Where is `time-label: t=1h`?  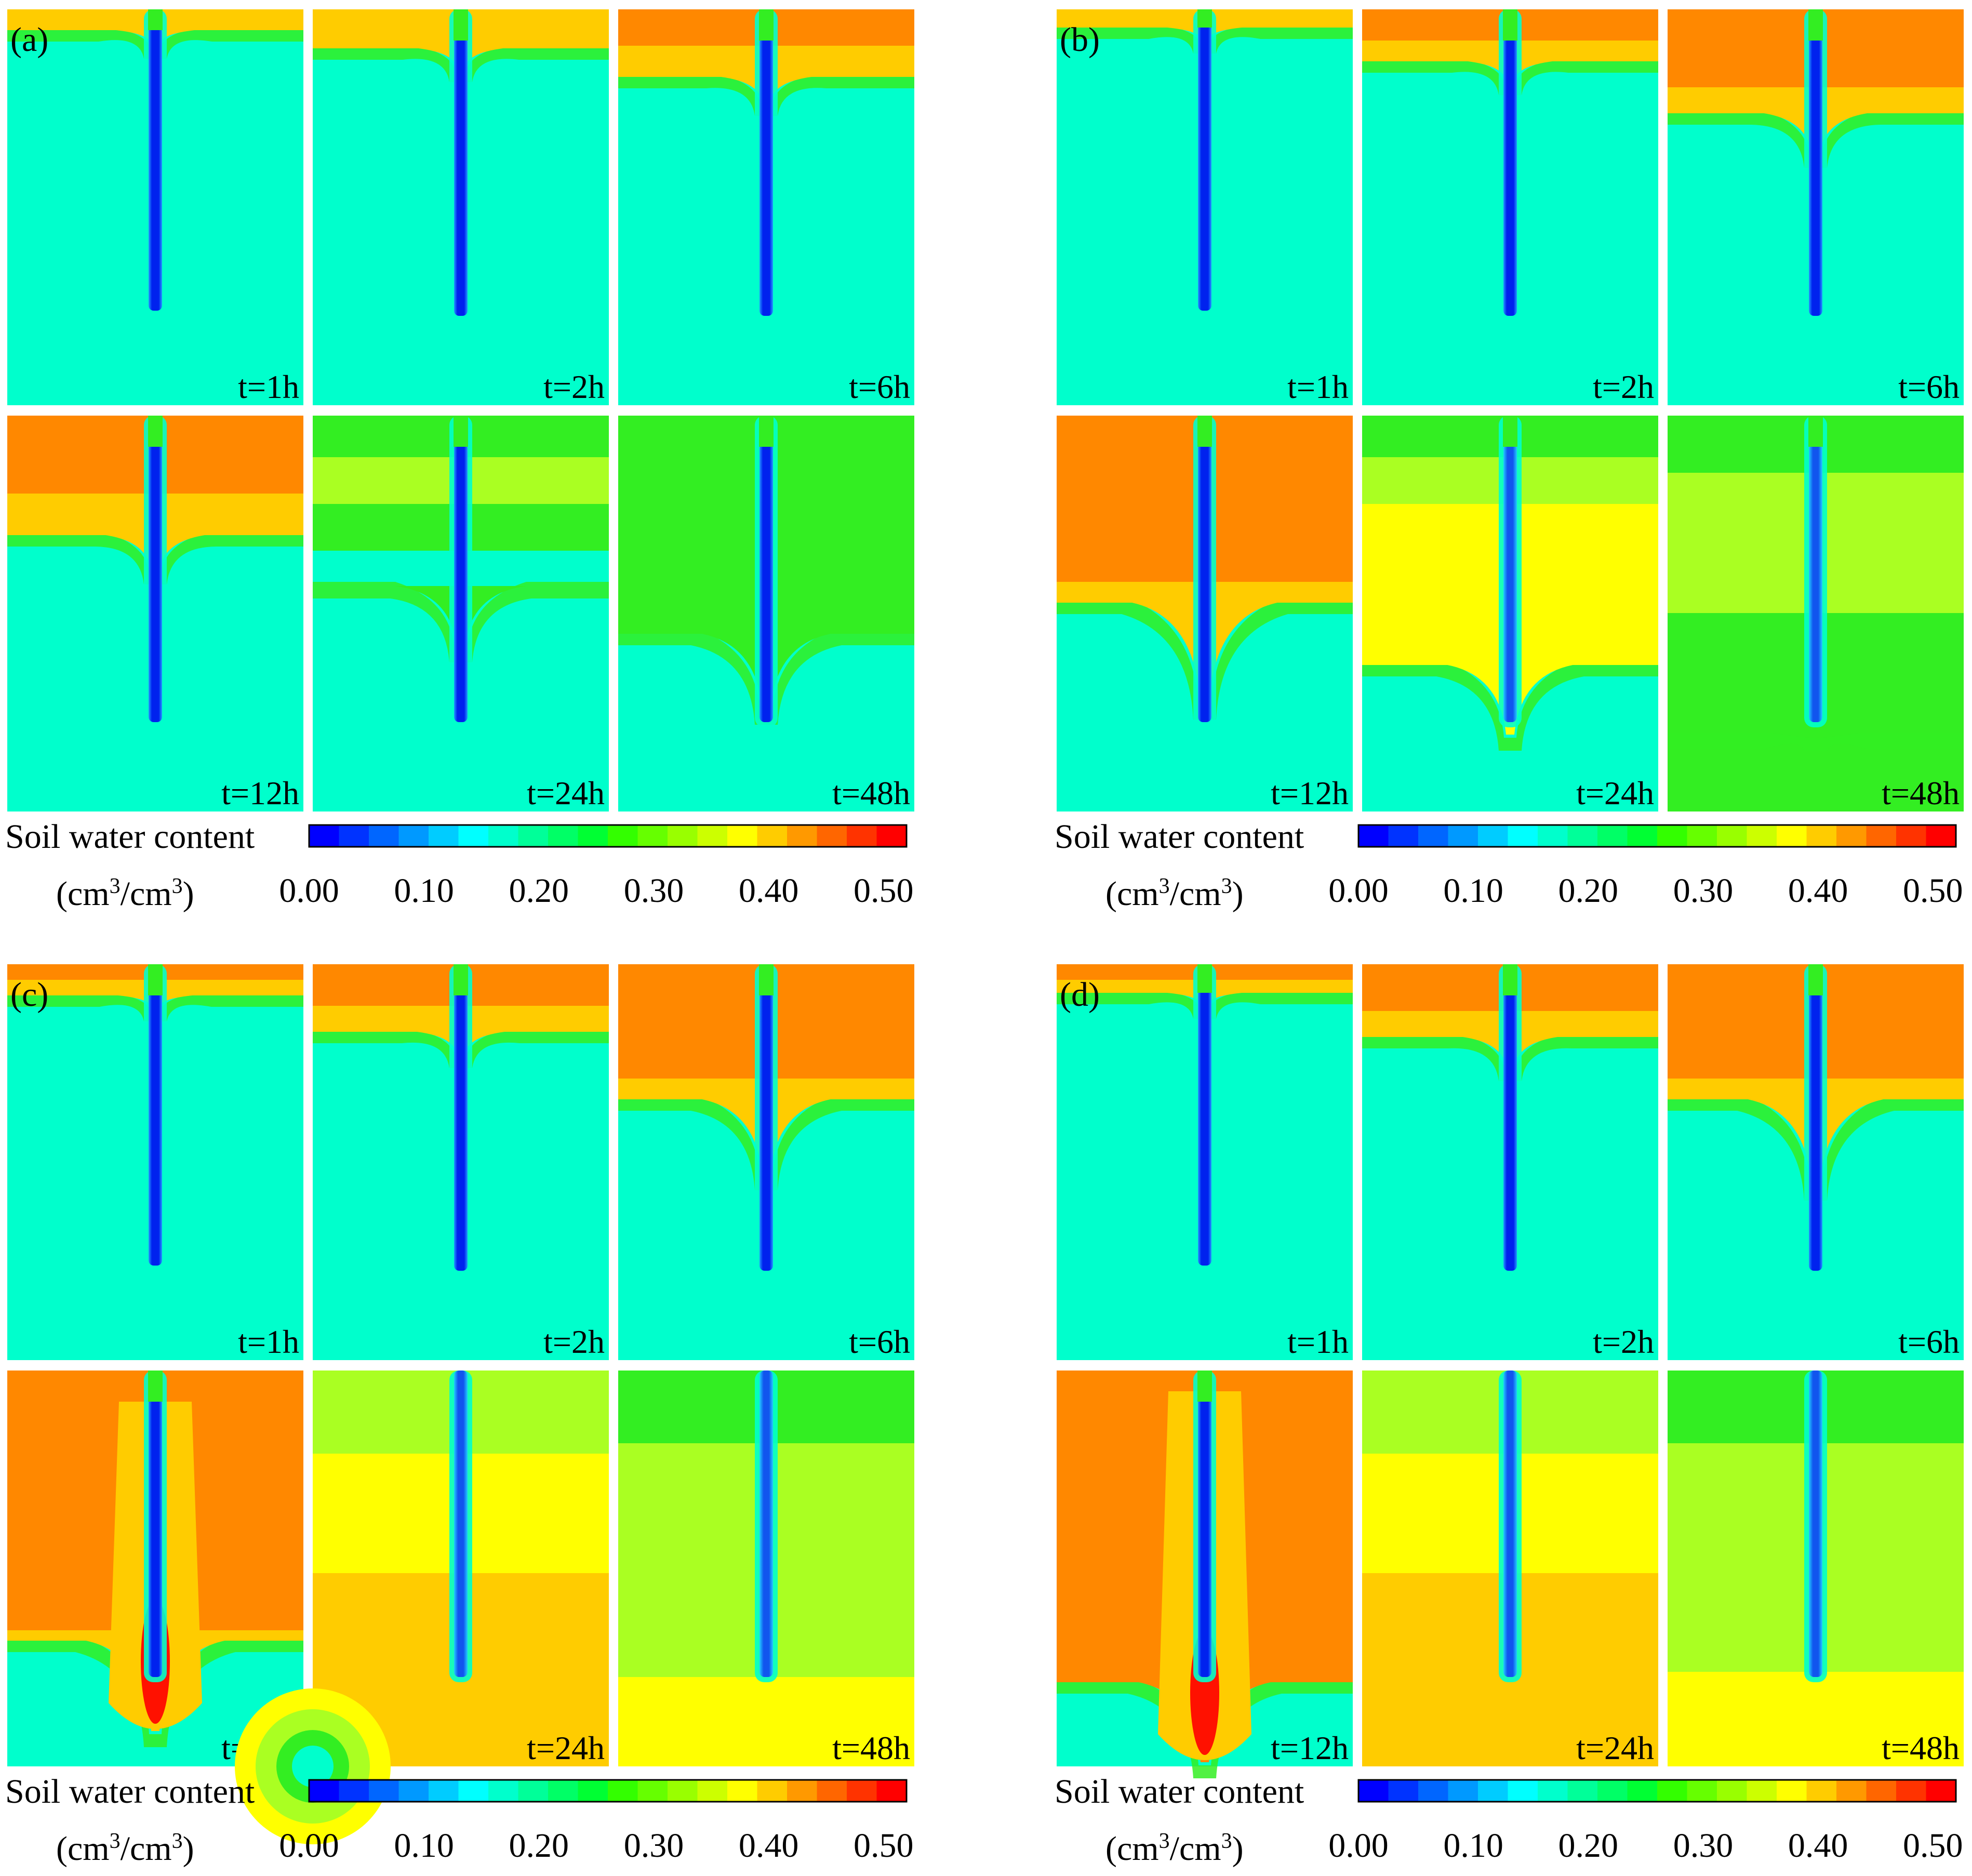
time-label: t=1h is located at coordinates (1318, 386).